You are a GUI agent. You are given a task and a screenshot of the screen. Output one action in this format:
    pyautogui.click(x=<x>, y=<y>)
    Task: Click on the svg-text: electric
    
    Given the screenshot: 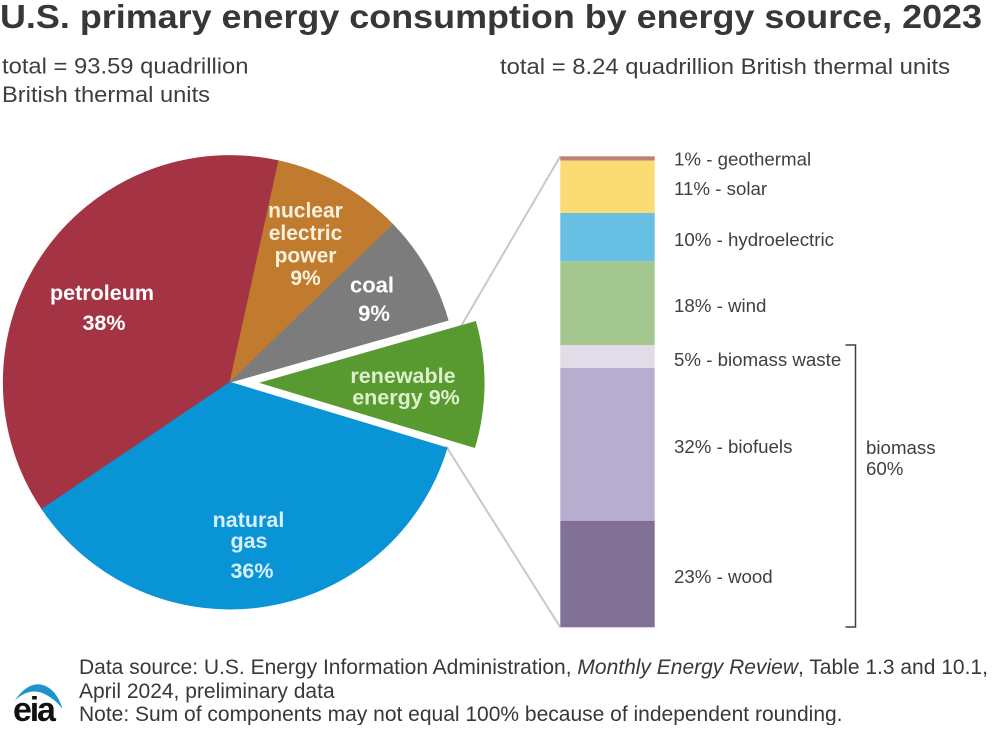 What is the action you would take?
    pyautogui.click(x=306, y=233)
    